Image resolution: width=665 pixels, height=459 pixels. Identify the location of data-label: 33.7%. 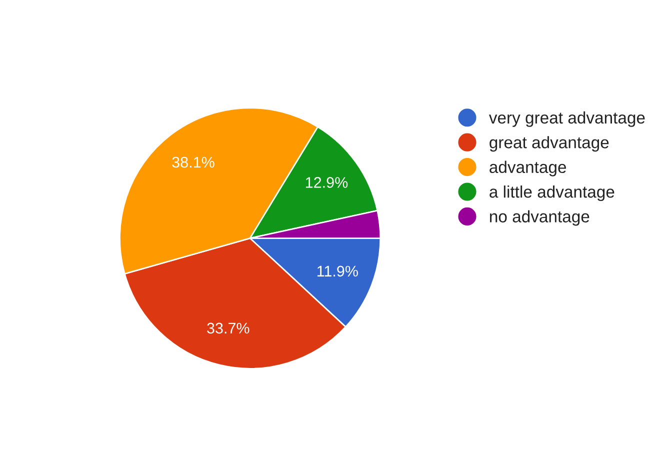
(228, 328).